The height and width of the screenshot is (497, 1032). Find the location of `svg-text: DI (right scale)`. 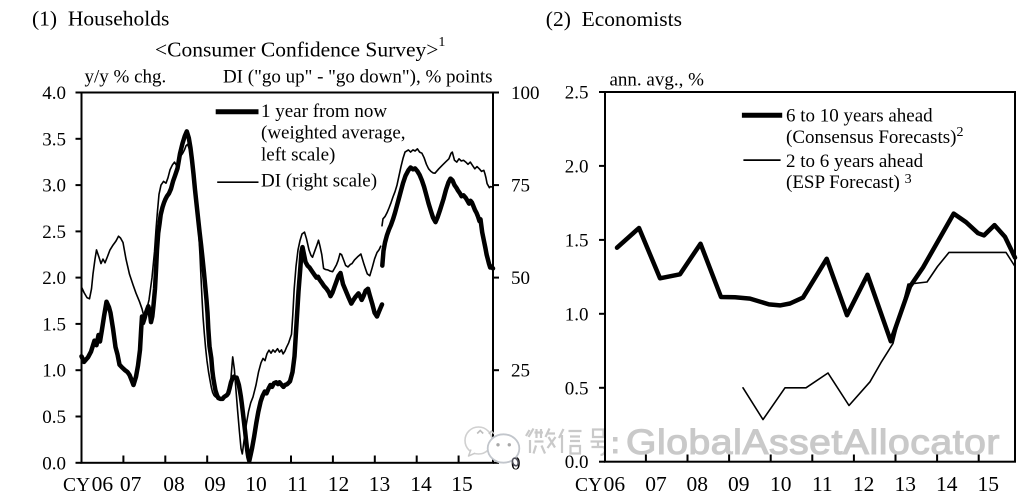

svg-text: DI (right scale) is located at coordinates (319, 181).